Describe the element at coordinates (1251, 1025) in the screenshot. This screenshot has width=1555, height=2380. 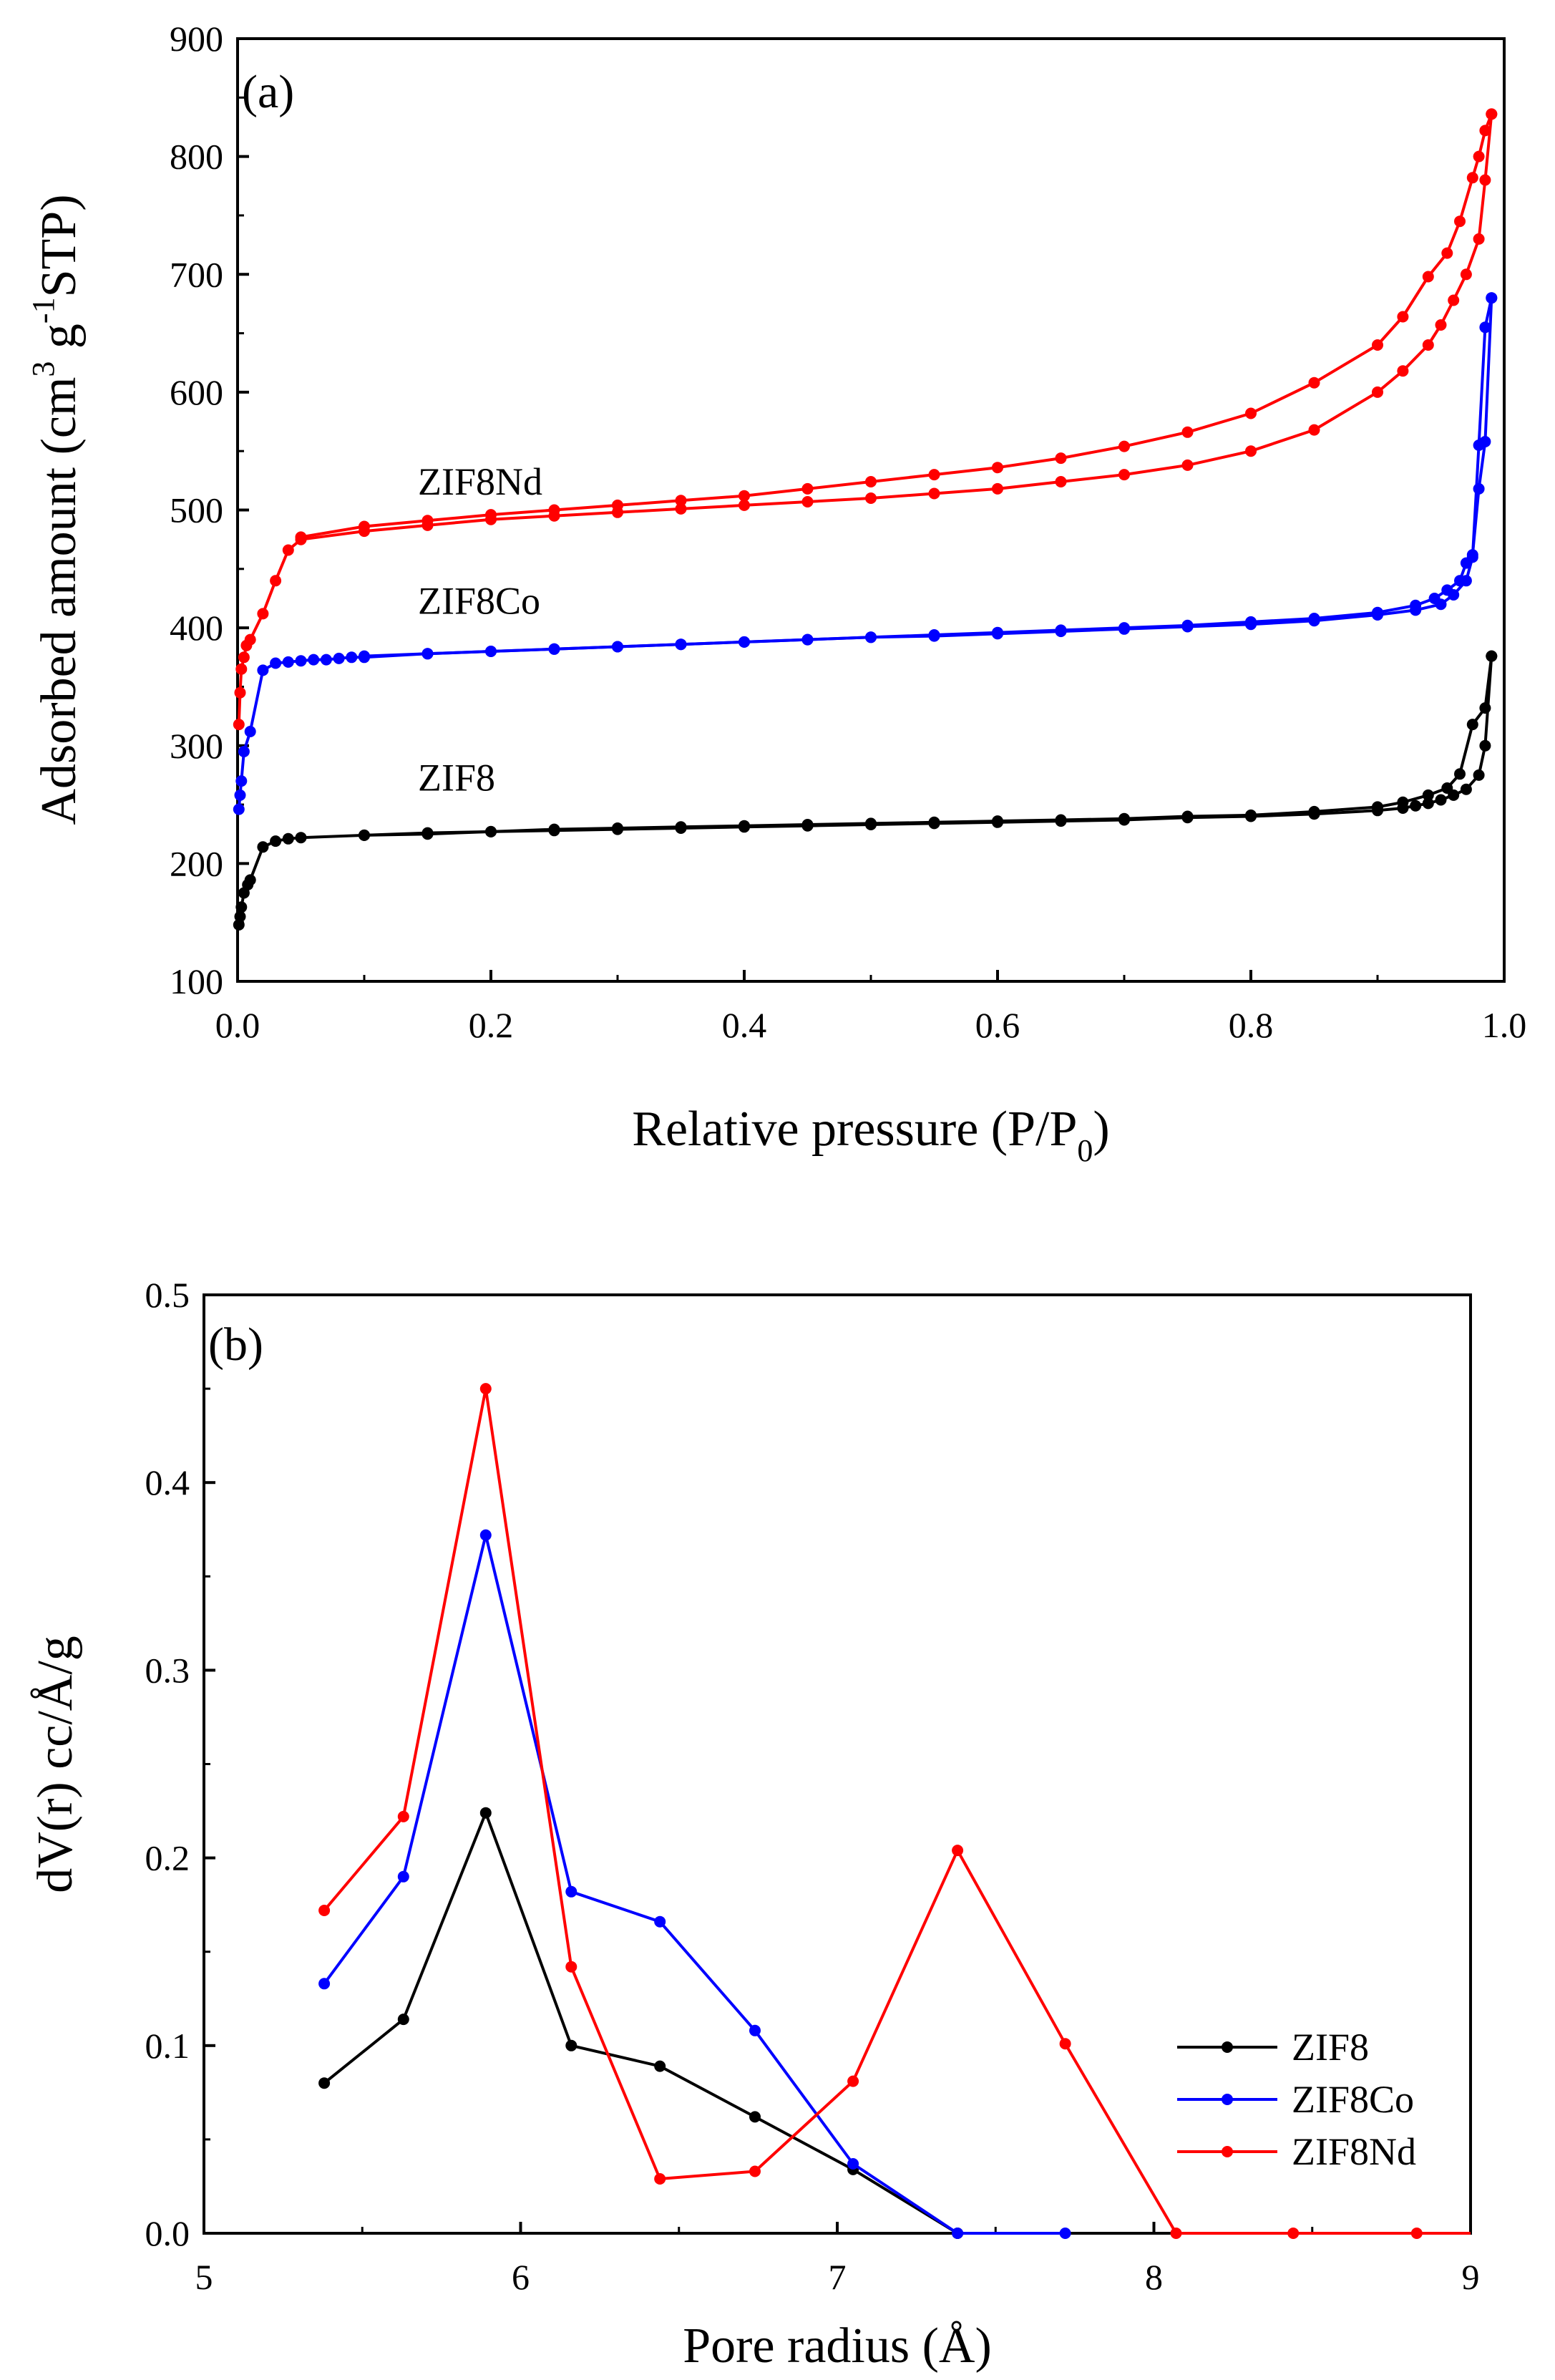
I see `panel-a-x-tick-label: 0.8` at that location.